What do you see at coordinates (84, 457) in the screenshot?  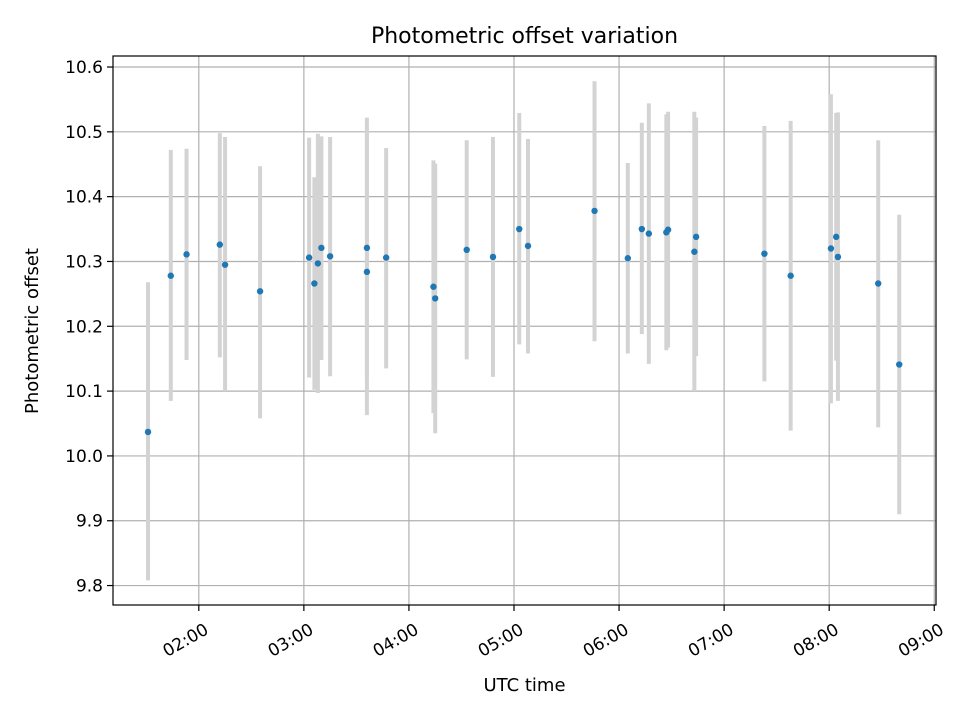 I see `y-tick-label: 10.0` at bounding box center [84, 457].